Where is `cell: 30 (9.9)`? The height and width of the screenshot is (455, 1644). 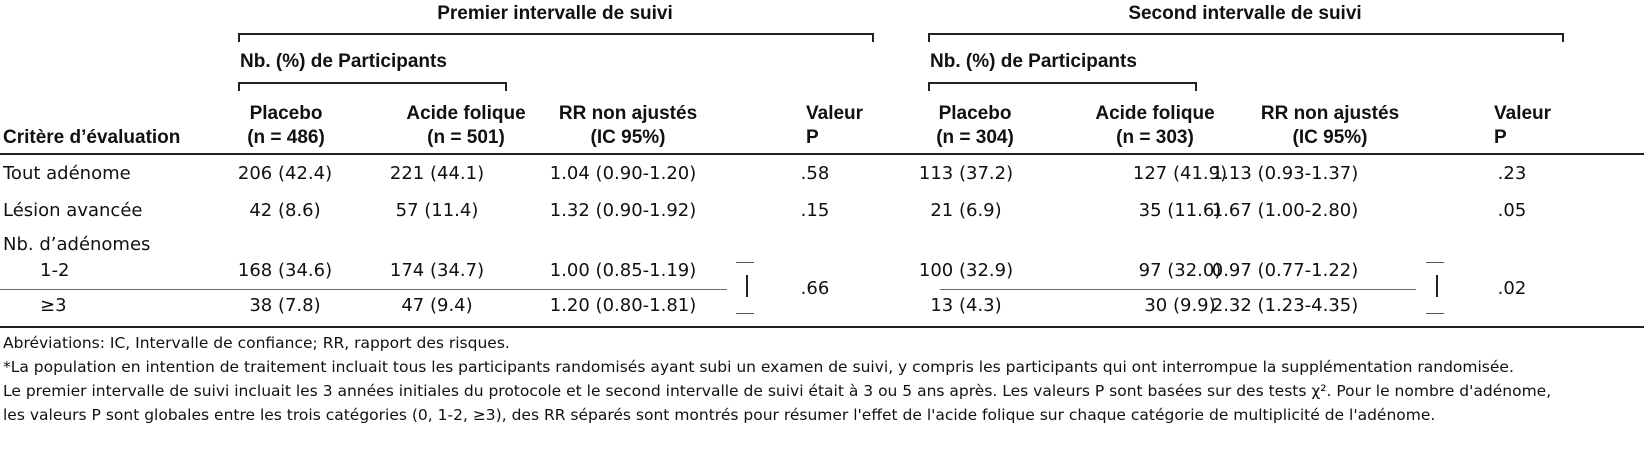 cell: 30 (9.9) is located at coordinates (1180, 305).